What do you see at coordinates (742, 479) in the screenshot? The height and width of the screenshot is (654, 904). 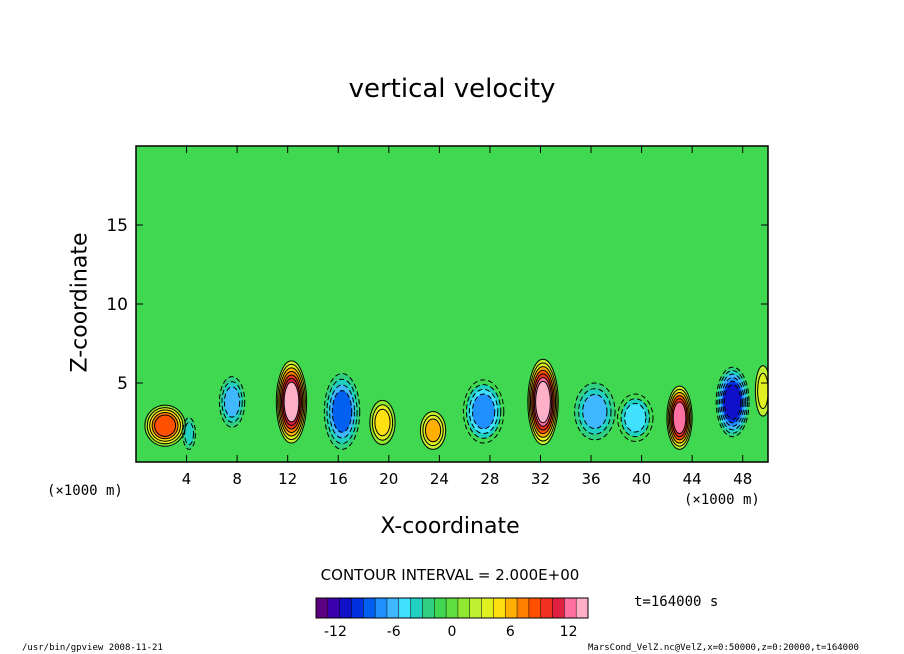 I see `x-tick-label: 48` at bounding box center [742, 479].